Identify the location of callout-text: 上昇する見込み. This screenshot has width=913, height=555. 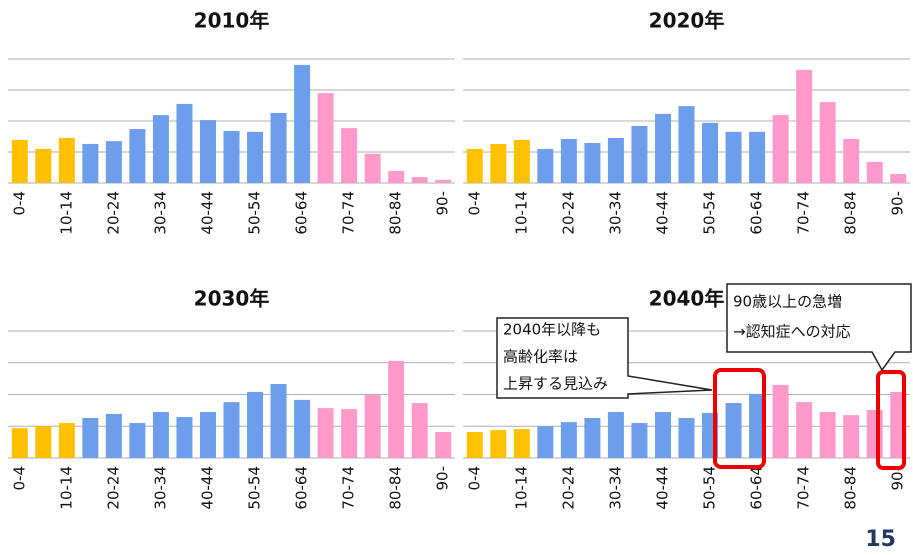
(555, 384).